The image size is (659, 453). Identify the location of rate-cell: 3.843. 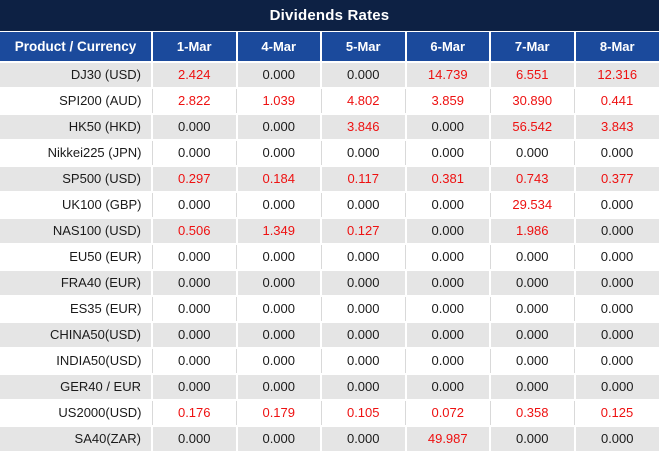
(617, 127).